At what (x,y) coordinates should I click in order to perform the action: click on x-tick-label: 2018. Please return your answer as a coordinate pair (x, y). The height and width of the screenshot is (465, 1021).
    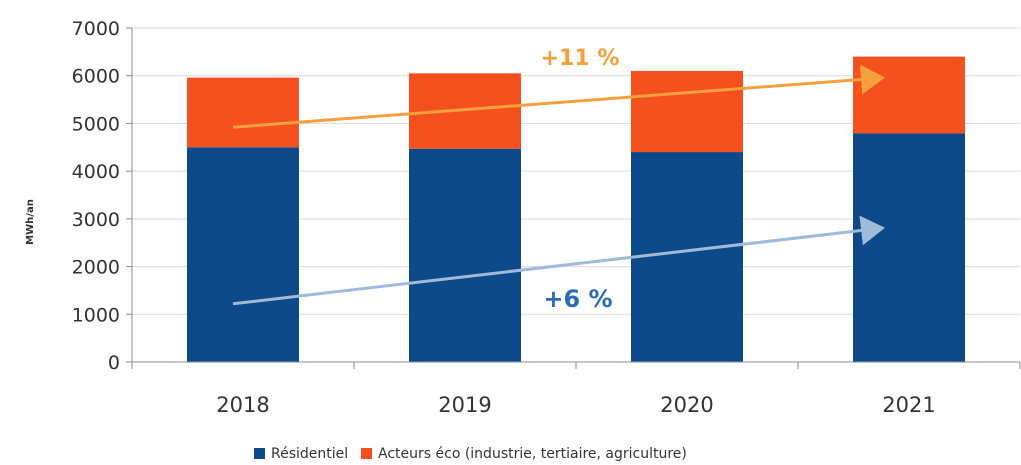
    Looking at the image, I should click on (242, 405).